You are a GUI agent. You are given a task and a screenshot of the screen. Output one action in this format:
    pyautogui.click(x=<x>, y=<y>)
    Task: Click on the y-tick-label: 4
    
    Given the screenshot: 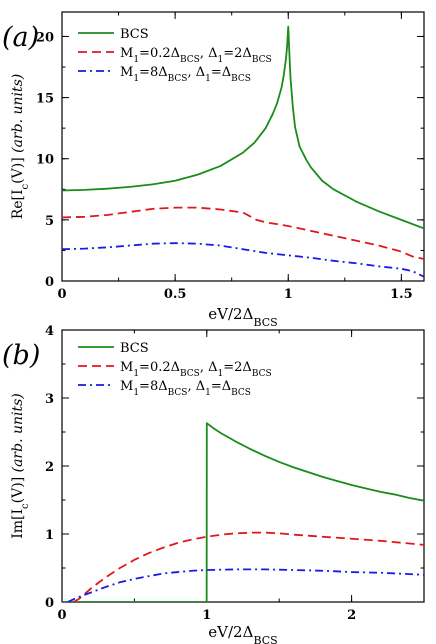 What is the action you would take?
    pyautogui.click(x=49, y=331)
    